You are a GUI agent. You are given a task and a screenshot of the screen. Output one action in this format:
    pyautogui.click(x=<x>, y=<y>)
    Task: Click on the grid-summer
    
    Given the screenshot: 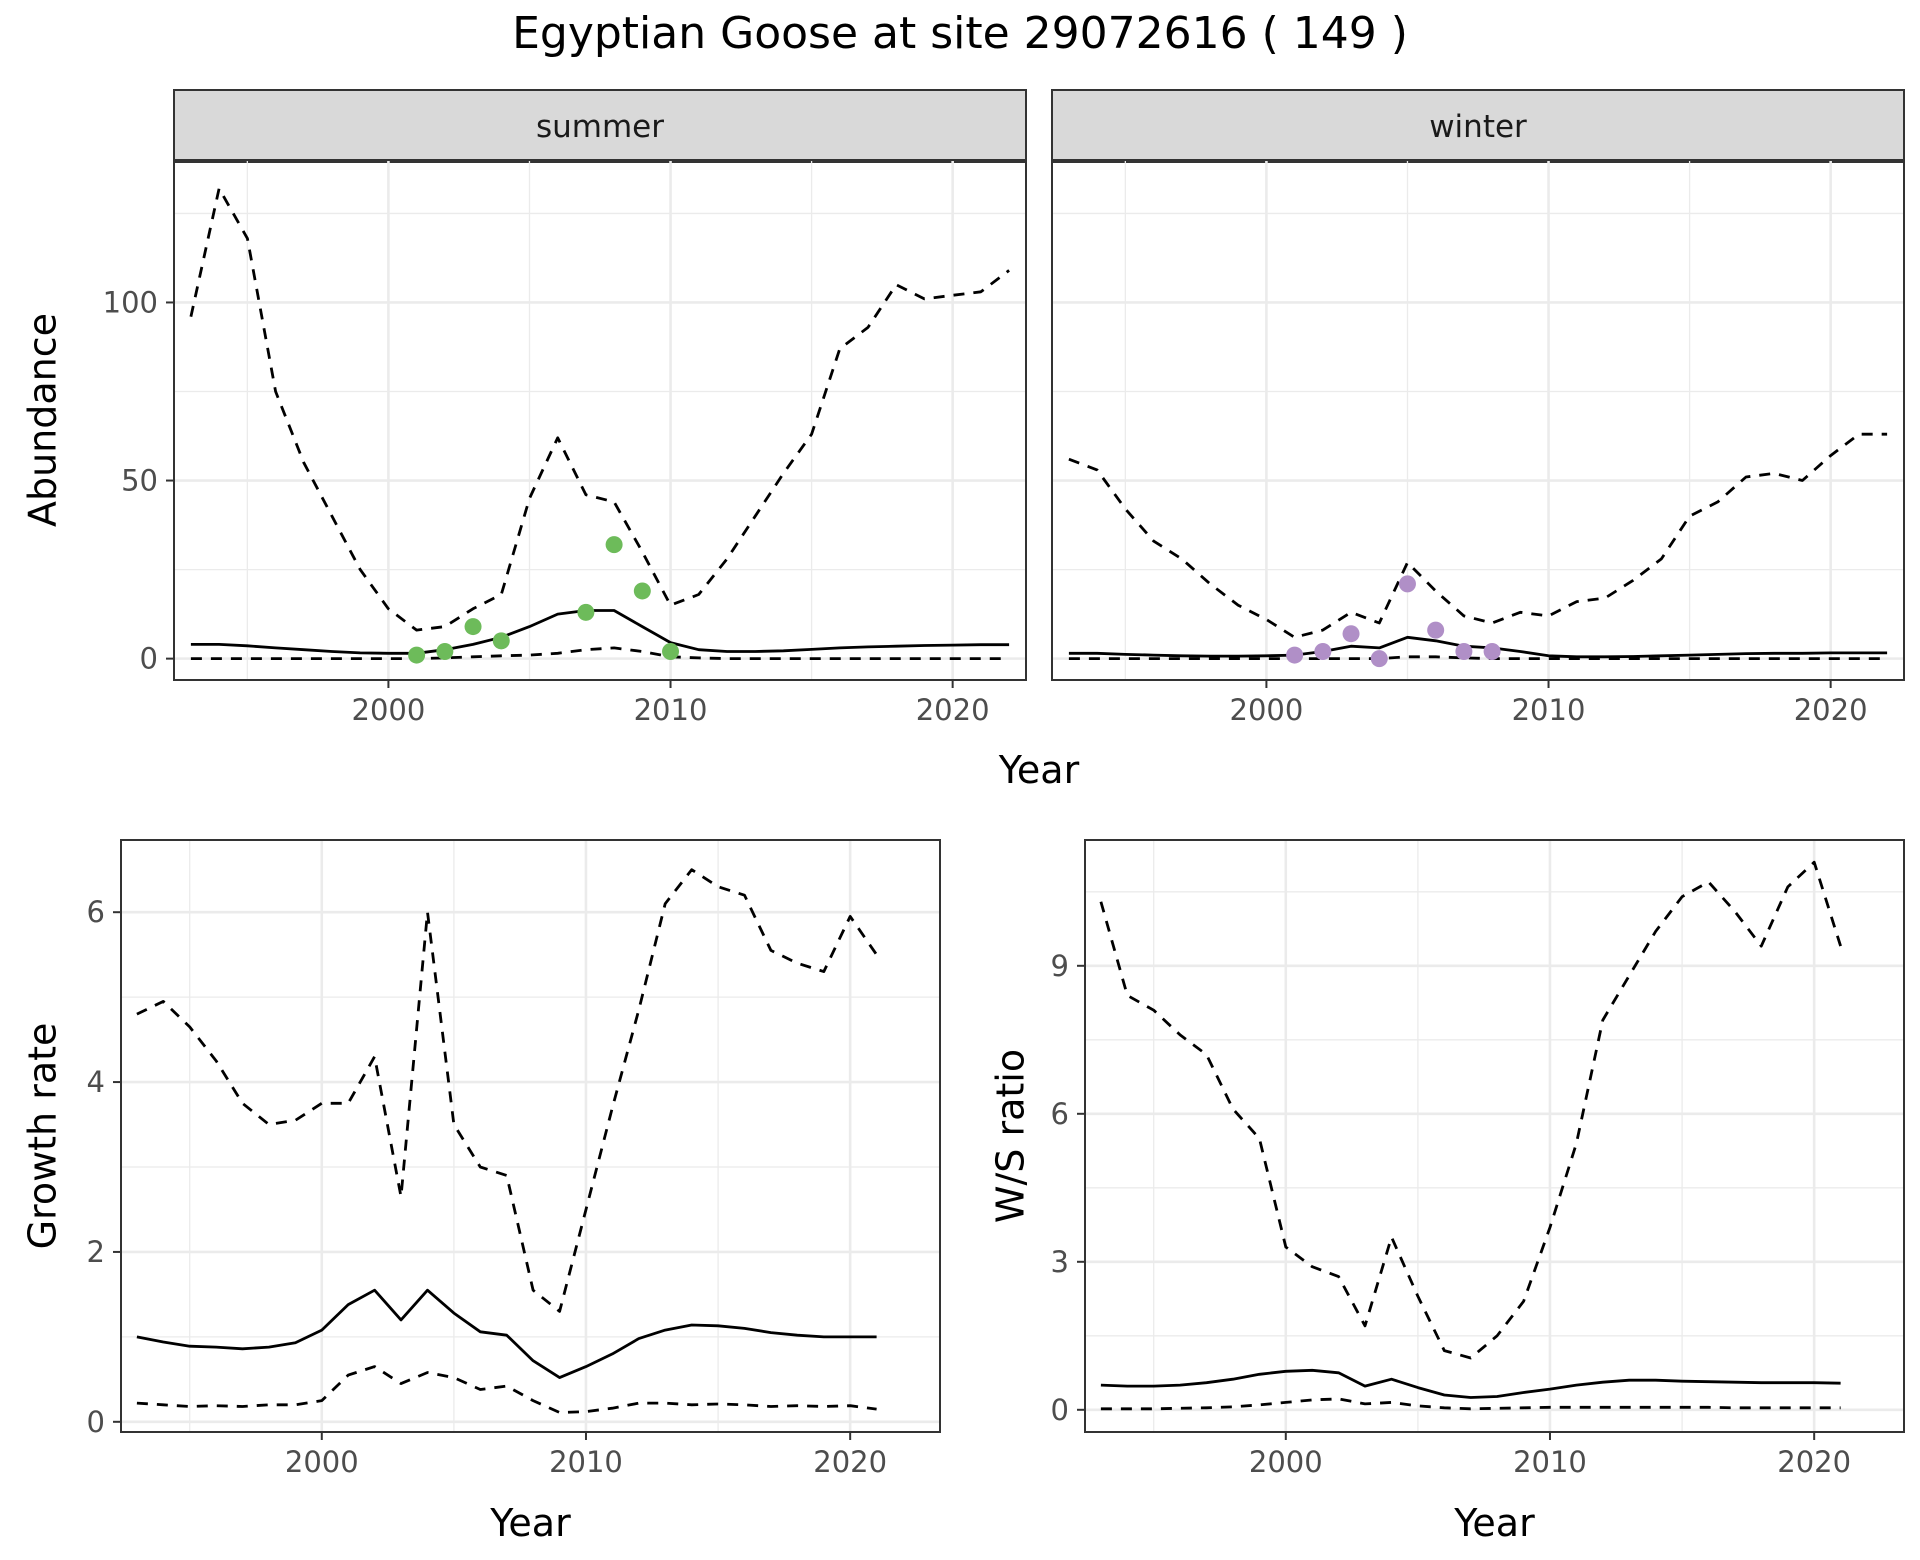 What is the action you would take?
    pyautogui.click(x=600, y=420)
    